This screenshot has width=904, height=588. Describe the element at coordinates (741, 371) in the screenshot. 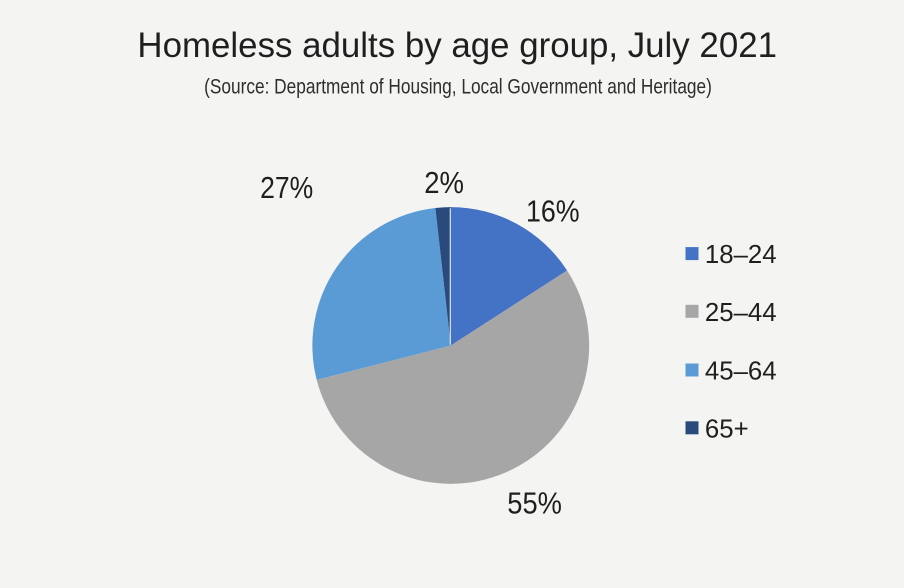

I see `svg-text: 45–64` at that location.